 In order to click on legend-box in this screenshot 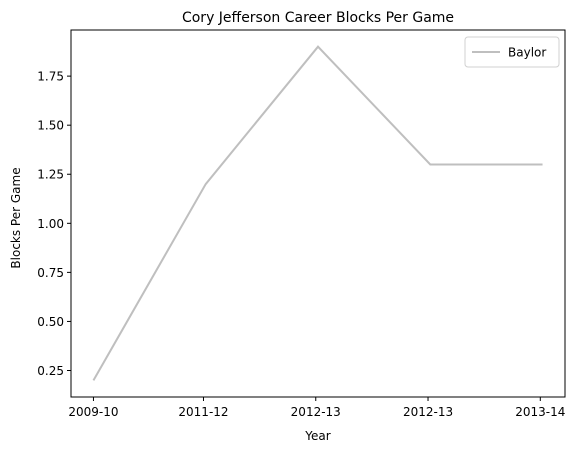, I will do `click(512, 52)`.